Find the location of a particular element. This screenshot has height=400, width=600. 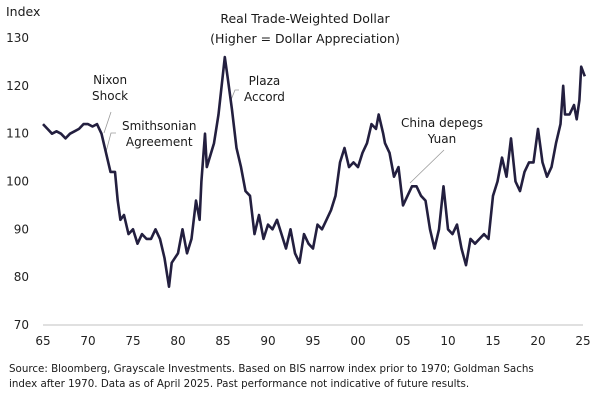

annotation-line: Yuan is located at coordinates (442, 139).